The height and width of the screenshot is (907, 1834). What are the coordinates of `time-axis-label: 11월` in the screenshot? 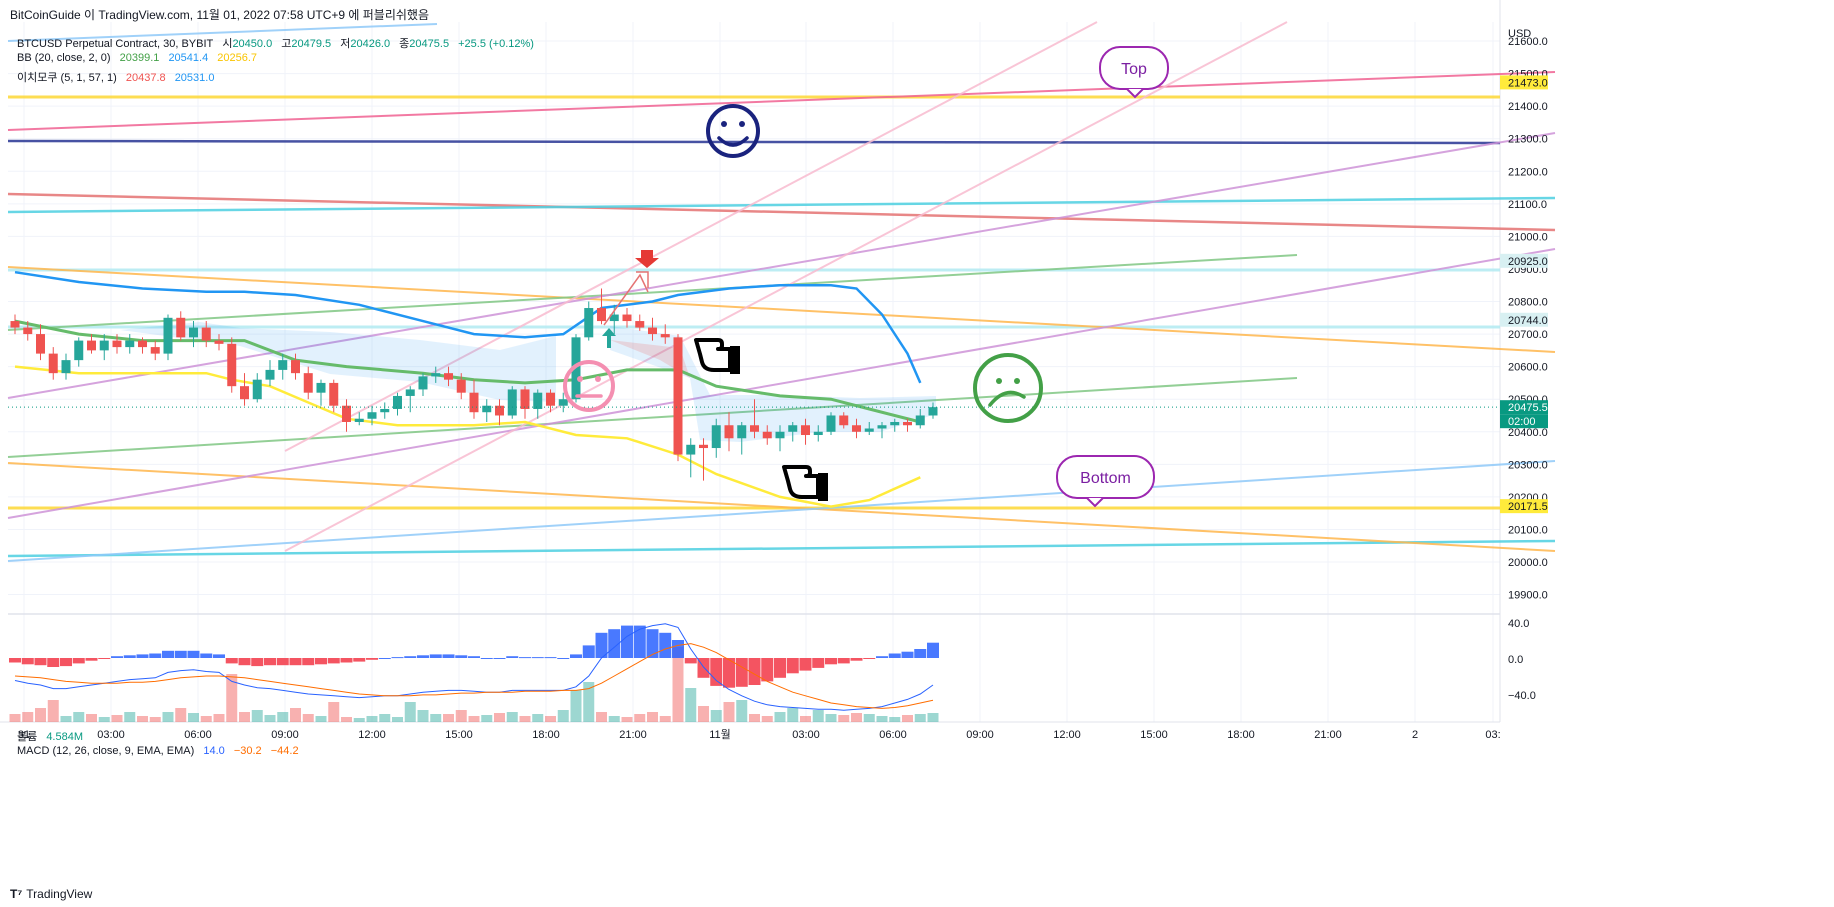 It's located at (720, 734).